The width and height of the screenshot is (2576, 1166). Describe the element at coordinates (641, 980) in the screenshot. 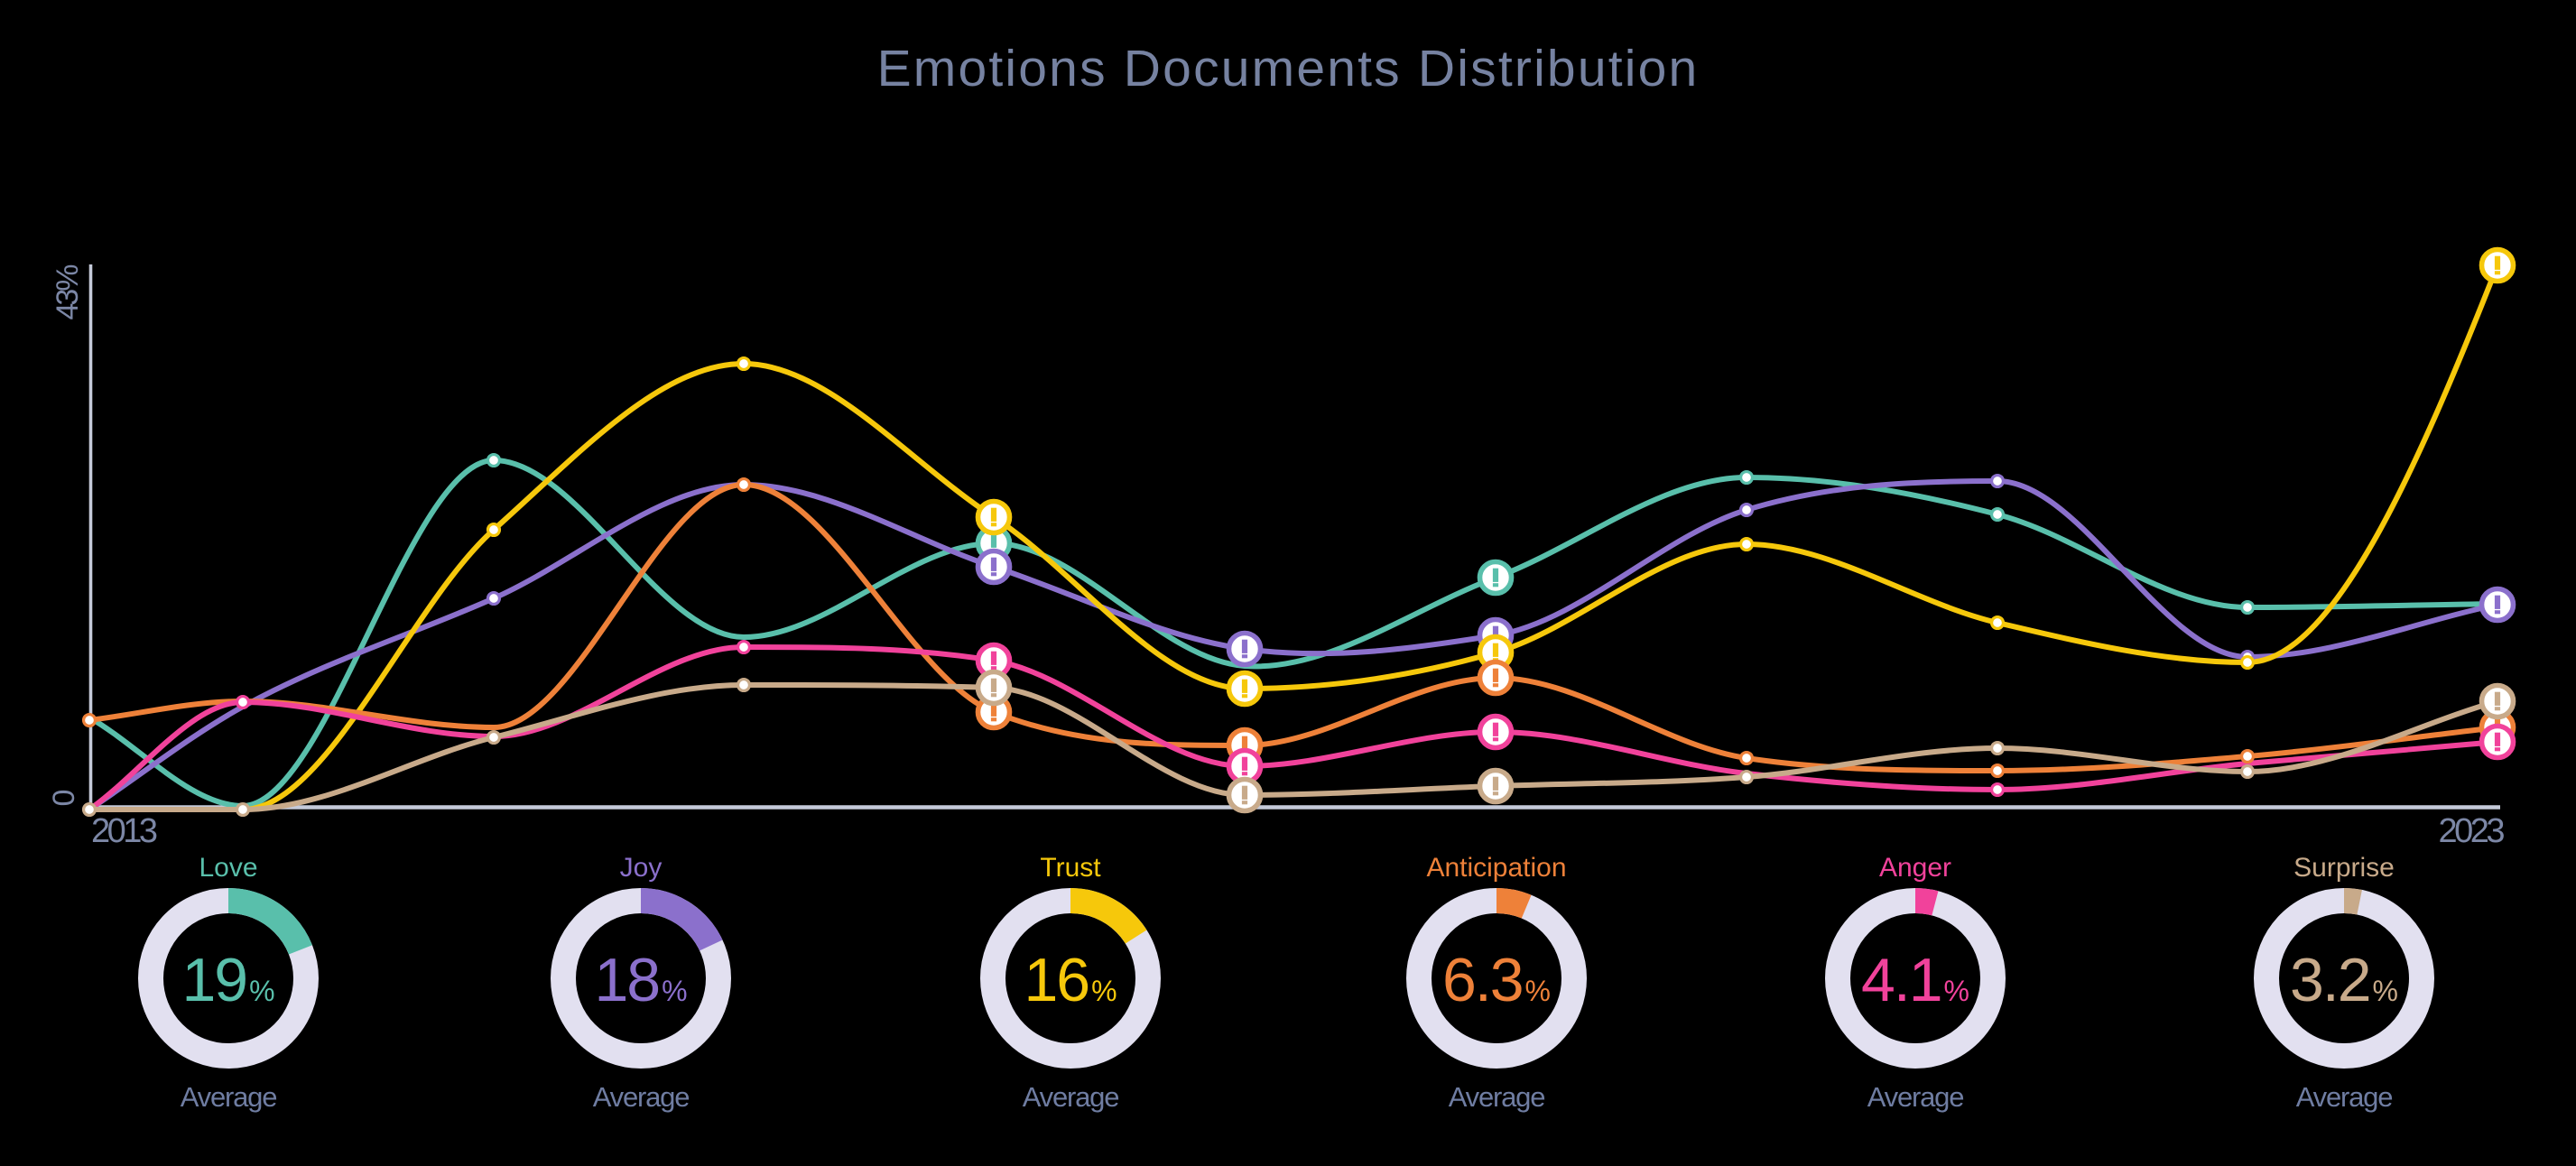

I see `svg-text: 18%` at that location.